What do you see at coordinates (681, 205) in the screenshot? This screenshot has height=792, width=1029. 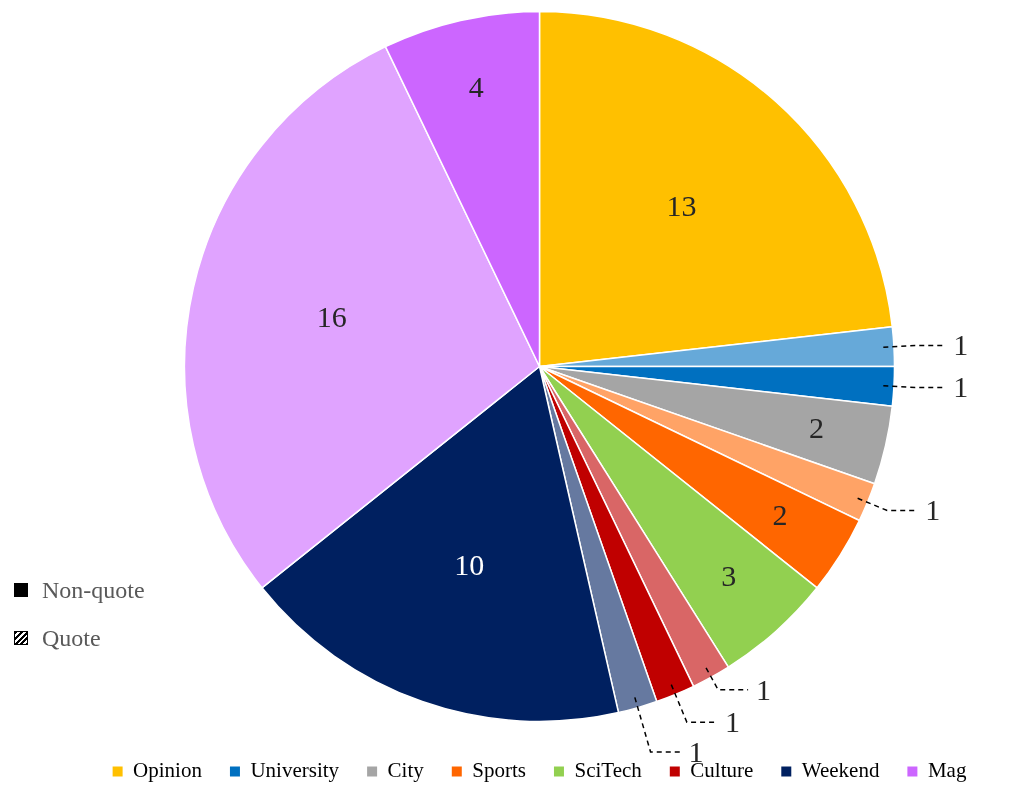 I see `data-label: 13` at bounding box center [681, 205].